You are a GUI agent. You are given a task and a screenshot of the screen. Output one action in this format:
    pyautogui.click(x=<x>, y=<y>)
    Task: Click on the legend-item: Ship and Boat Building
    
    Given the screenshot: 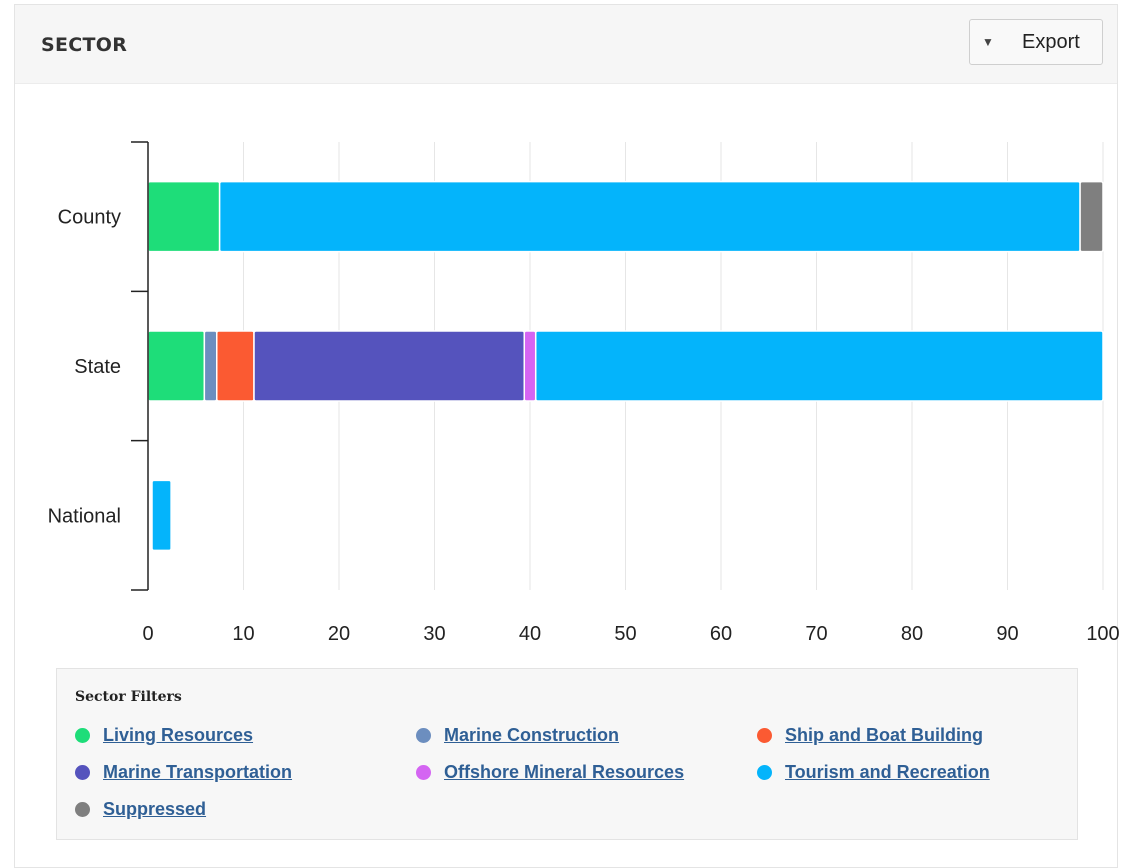 What is the action you would take?
    pyautogui.click(x=870, y=735)
    